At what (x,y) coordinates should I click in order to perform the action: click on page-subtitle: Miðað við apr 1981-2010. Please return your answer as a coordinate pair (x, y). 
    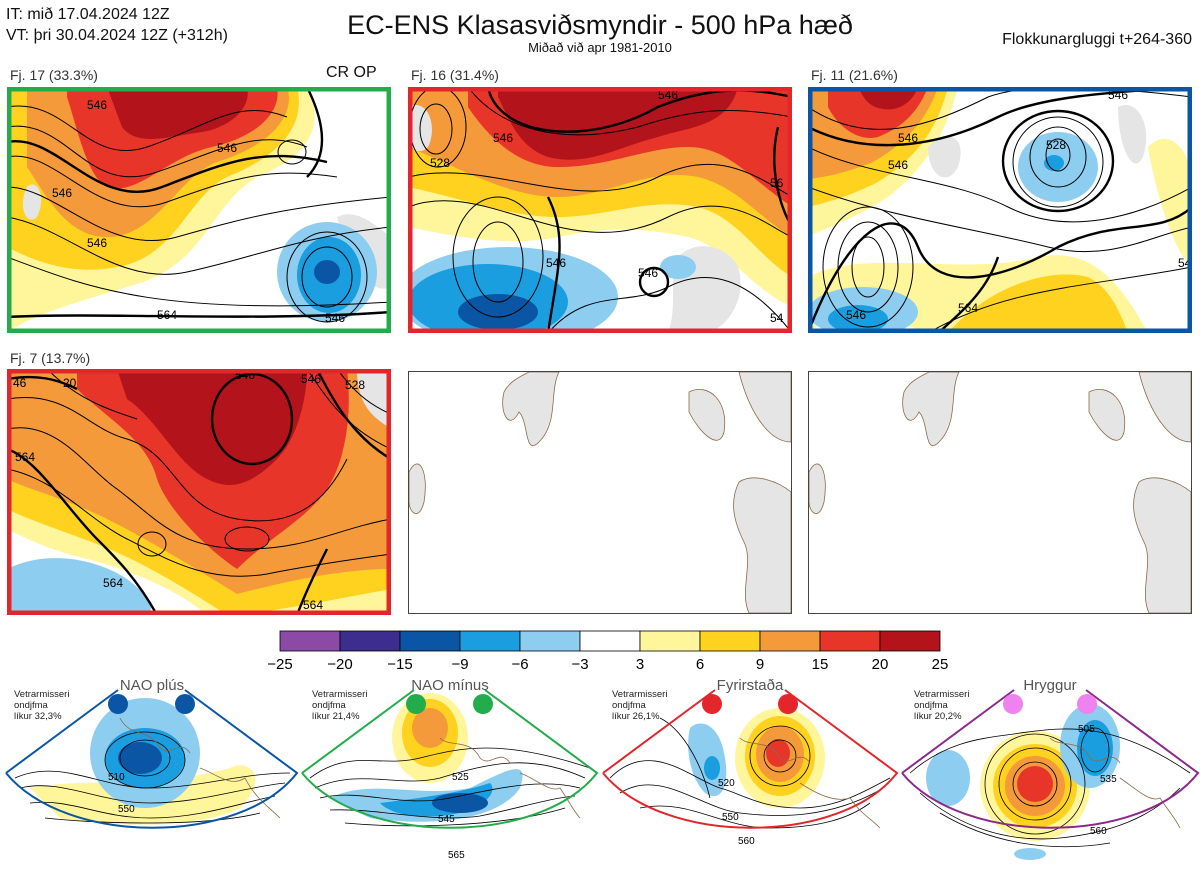
    Looking at the image, I should click on (600, 47).